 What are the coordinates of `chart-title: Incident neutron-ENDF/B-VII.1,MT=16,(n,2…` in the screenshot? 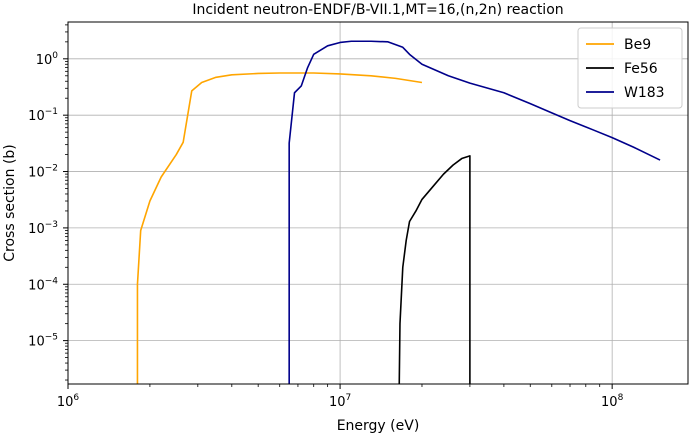 It's located at (377, 10).